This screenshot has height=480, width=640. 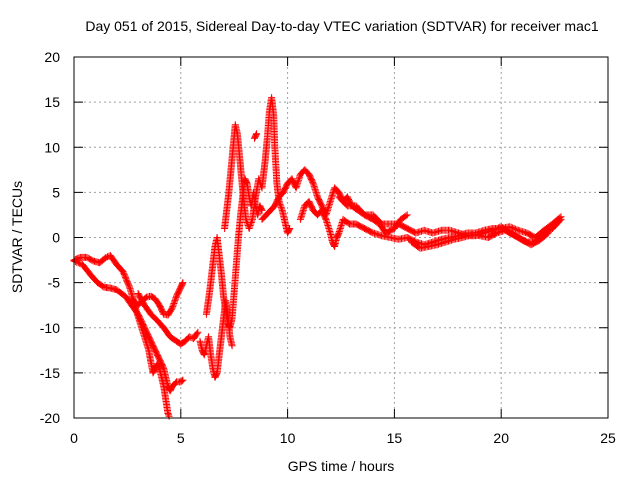 What do you see at coordinates (52, 57) in the screenshot?
I see `y-tick-label: 20` at bounding box center [52, 57].